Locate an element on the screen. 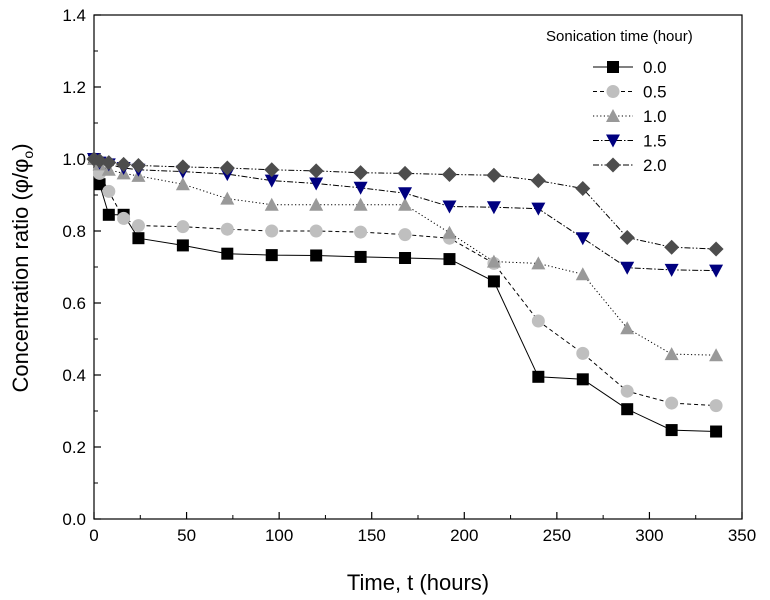 This screenshot has width=770, height=600. y-axis-label-close: ) is located at coordinates (20, 146).